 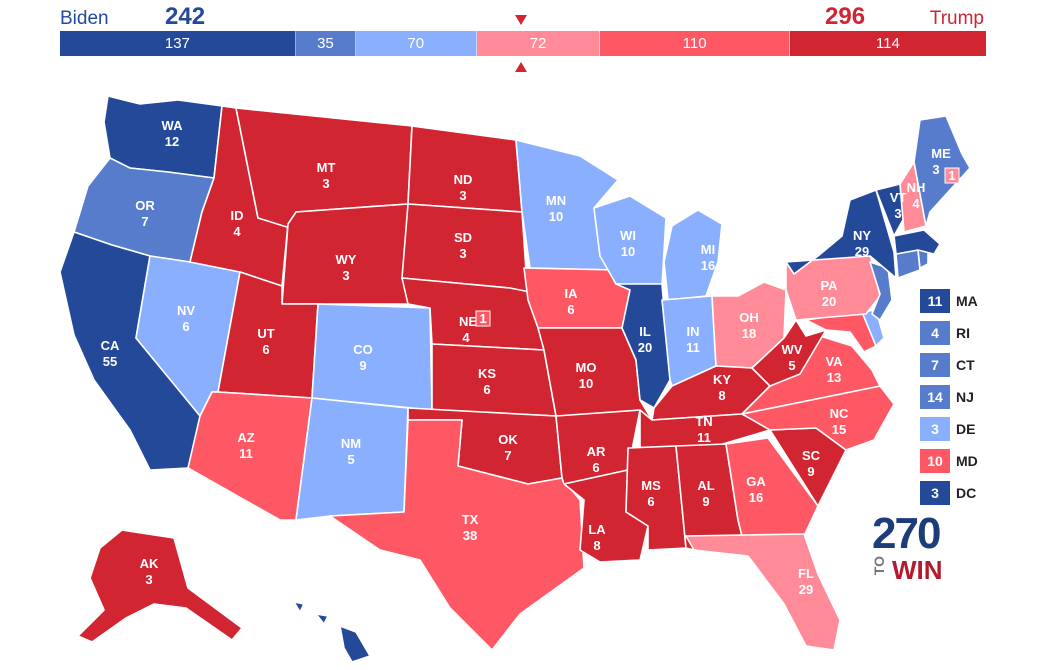 I want to click on tally-segment-lean-rep: 72, so click(x=538, y=43).